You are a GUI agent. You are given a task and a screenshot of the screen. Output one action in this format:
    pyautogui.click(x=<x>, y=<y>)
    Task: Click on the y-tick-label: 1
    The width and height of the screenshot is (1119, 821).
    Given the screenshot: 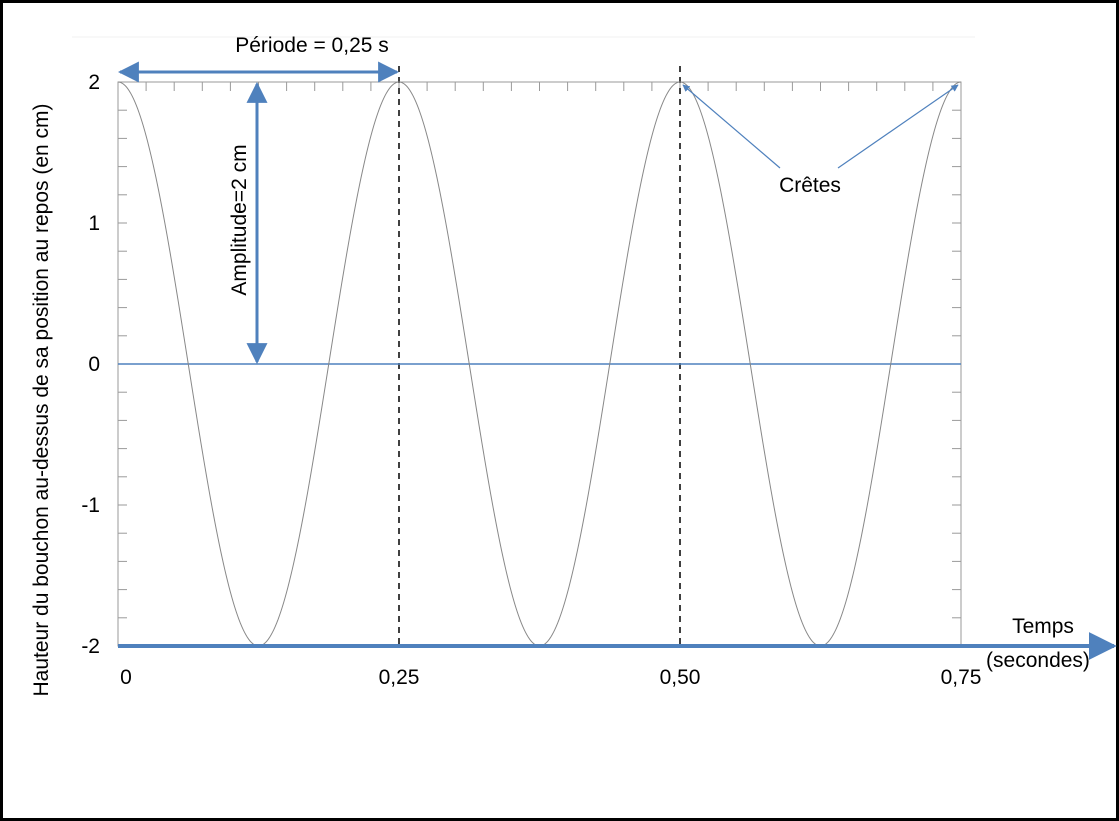 What is the action you would take?
    pyautogui.click(x=94, y=223)
    